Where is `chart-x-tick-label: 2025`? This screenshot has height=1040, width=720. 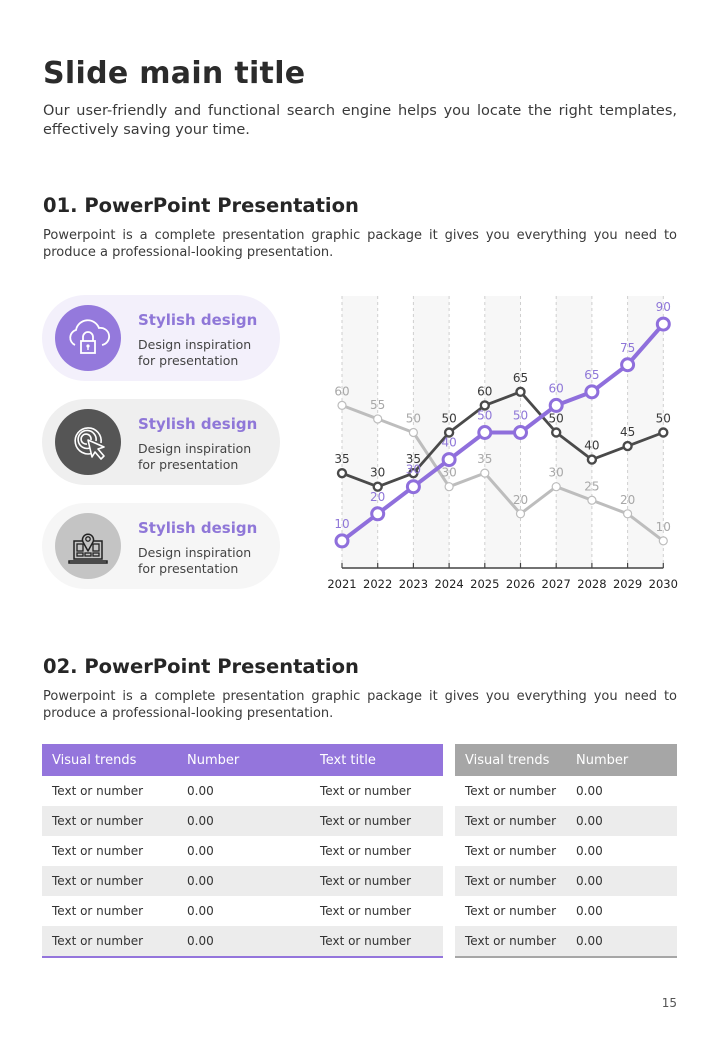
chart-x-tick-label: 2025 is located at coordinates (484, 584).